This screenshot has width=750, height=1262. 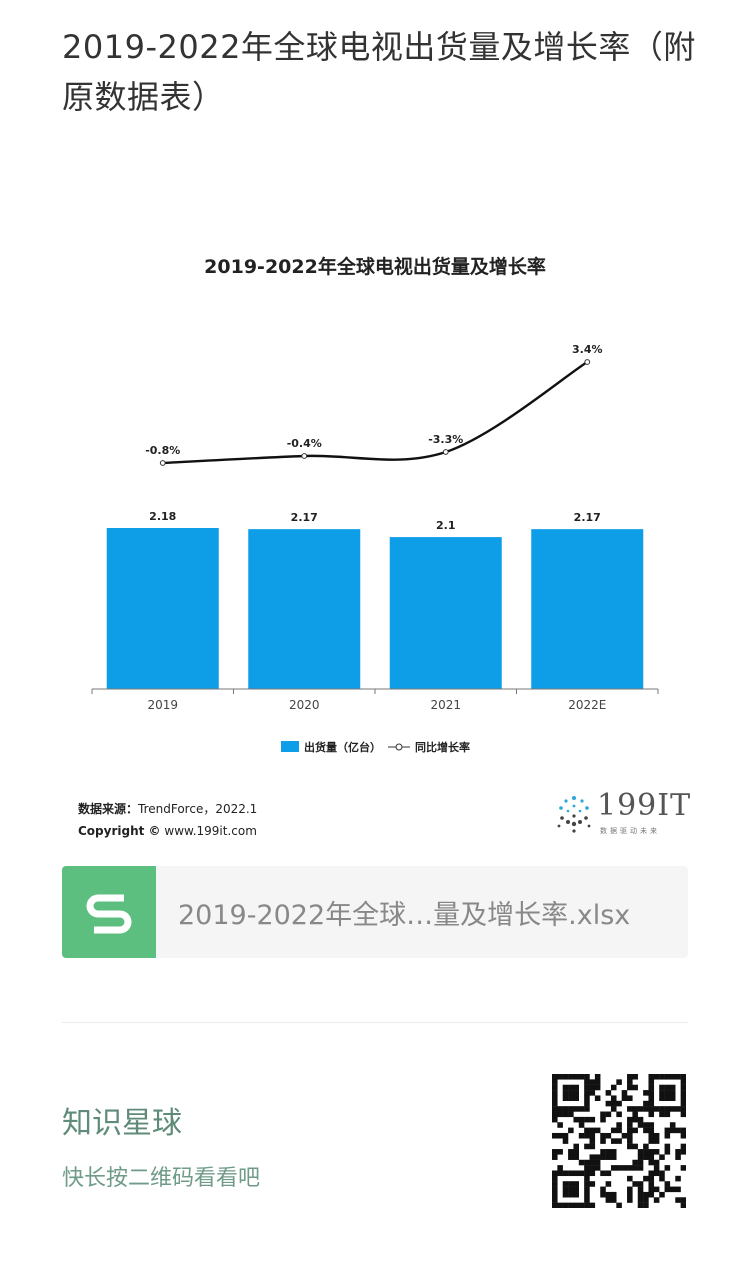 I want to click on copyright-label: Copyright ©, so click(x=119, y=831).